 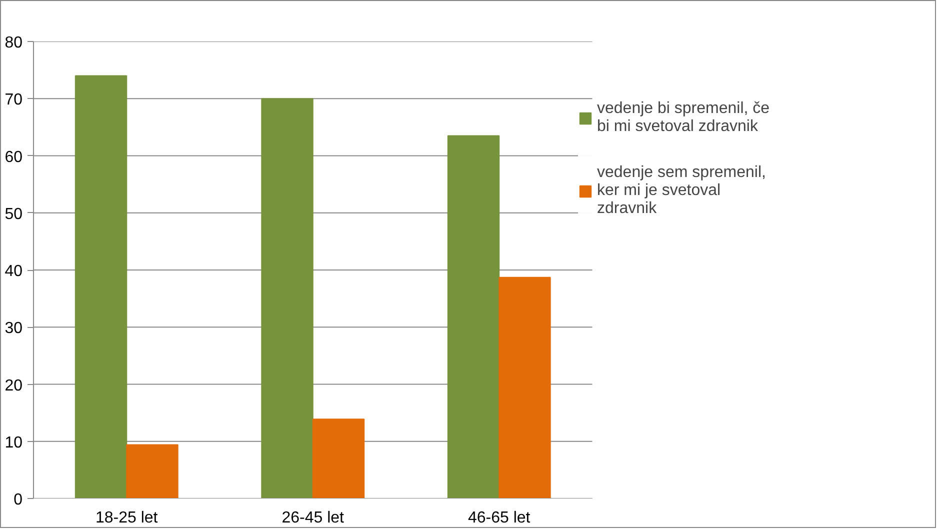 I want to click on legend-label: vedenje bi spremenil, če bi mi svetoval zdravnik, so click(x=683, y=118).